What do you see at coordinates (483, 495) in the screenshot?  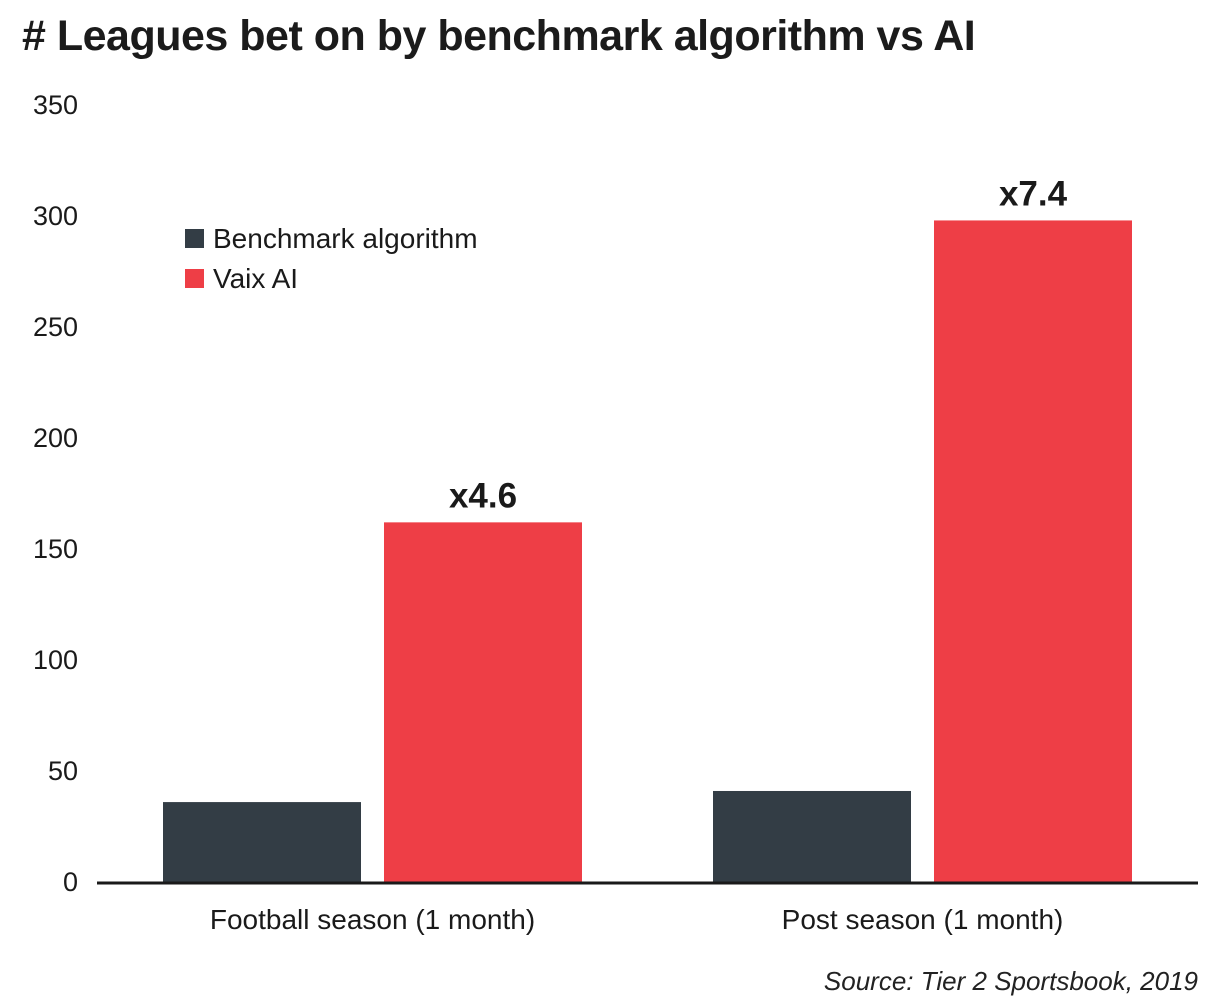 I see `multiplier-label: x4.6` at bounding box center [483, 495].